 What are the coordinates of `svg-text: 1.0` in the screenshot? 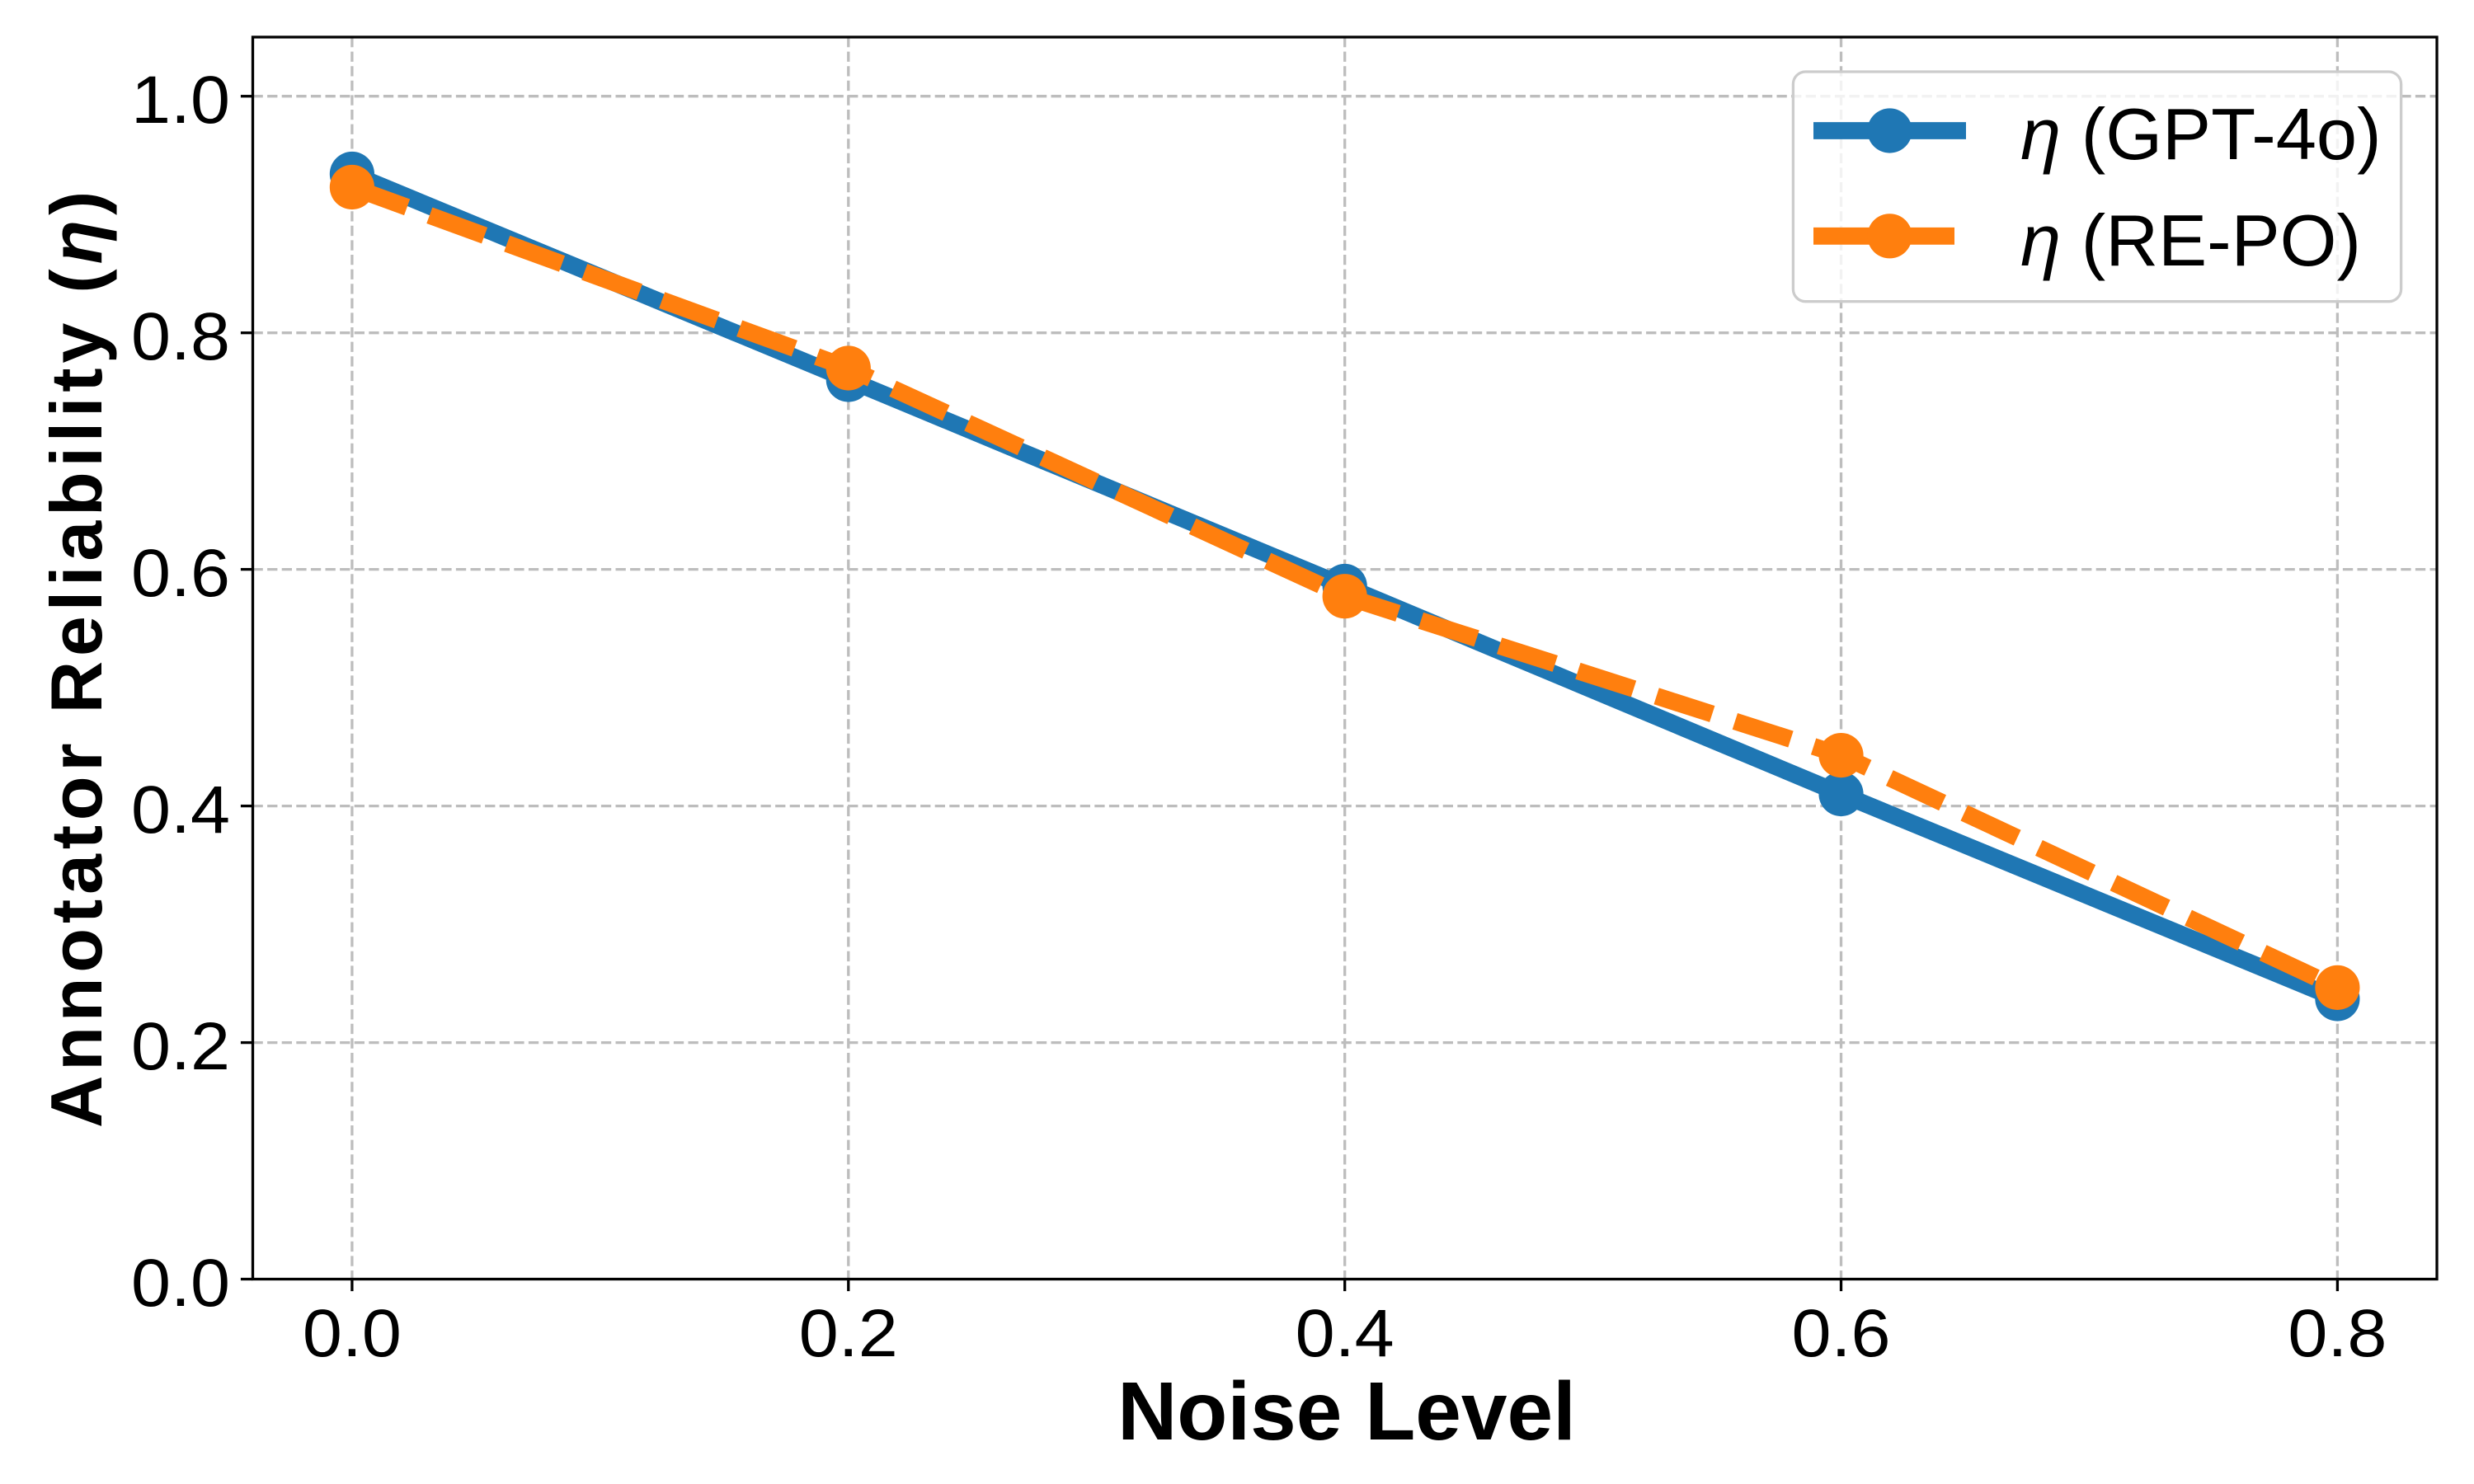 It's located at (180, 100).